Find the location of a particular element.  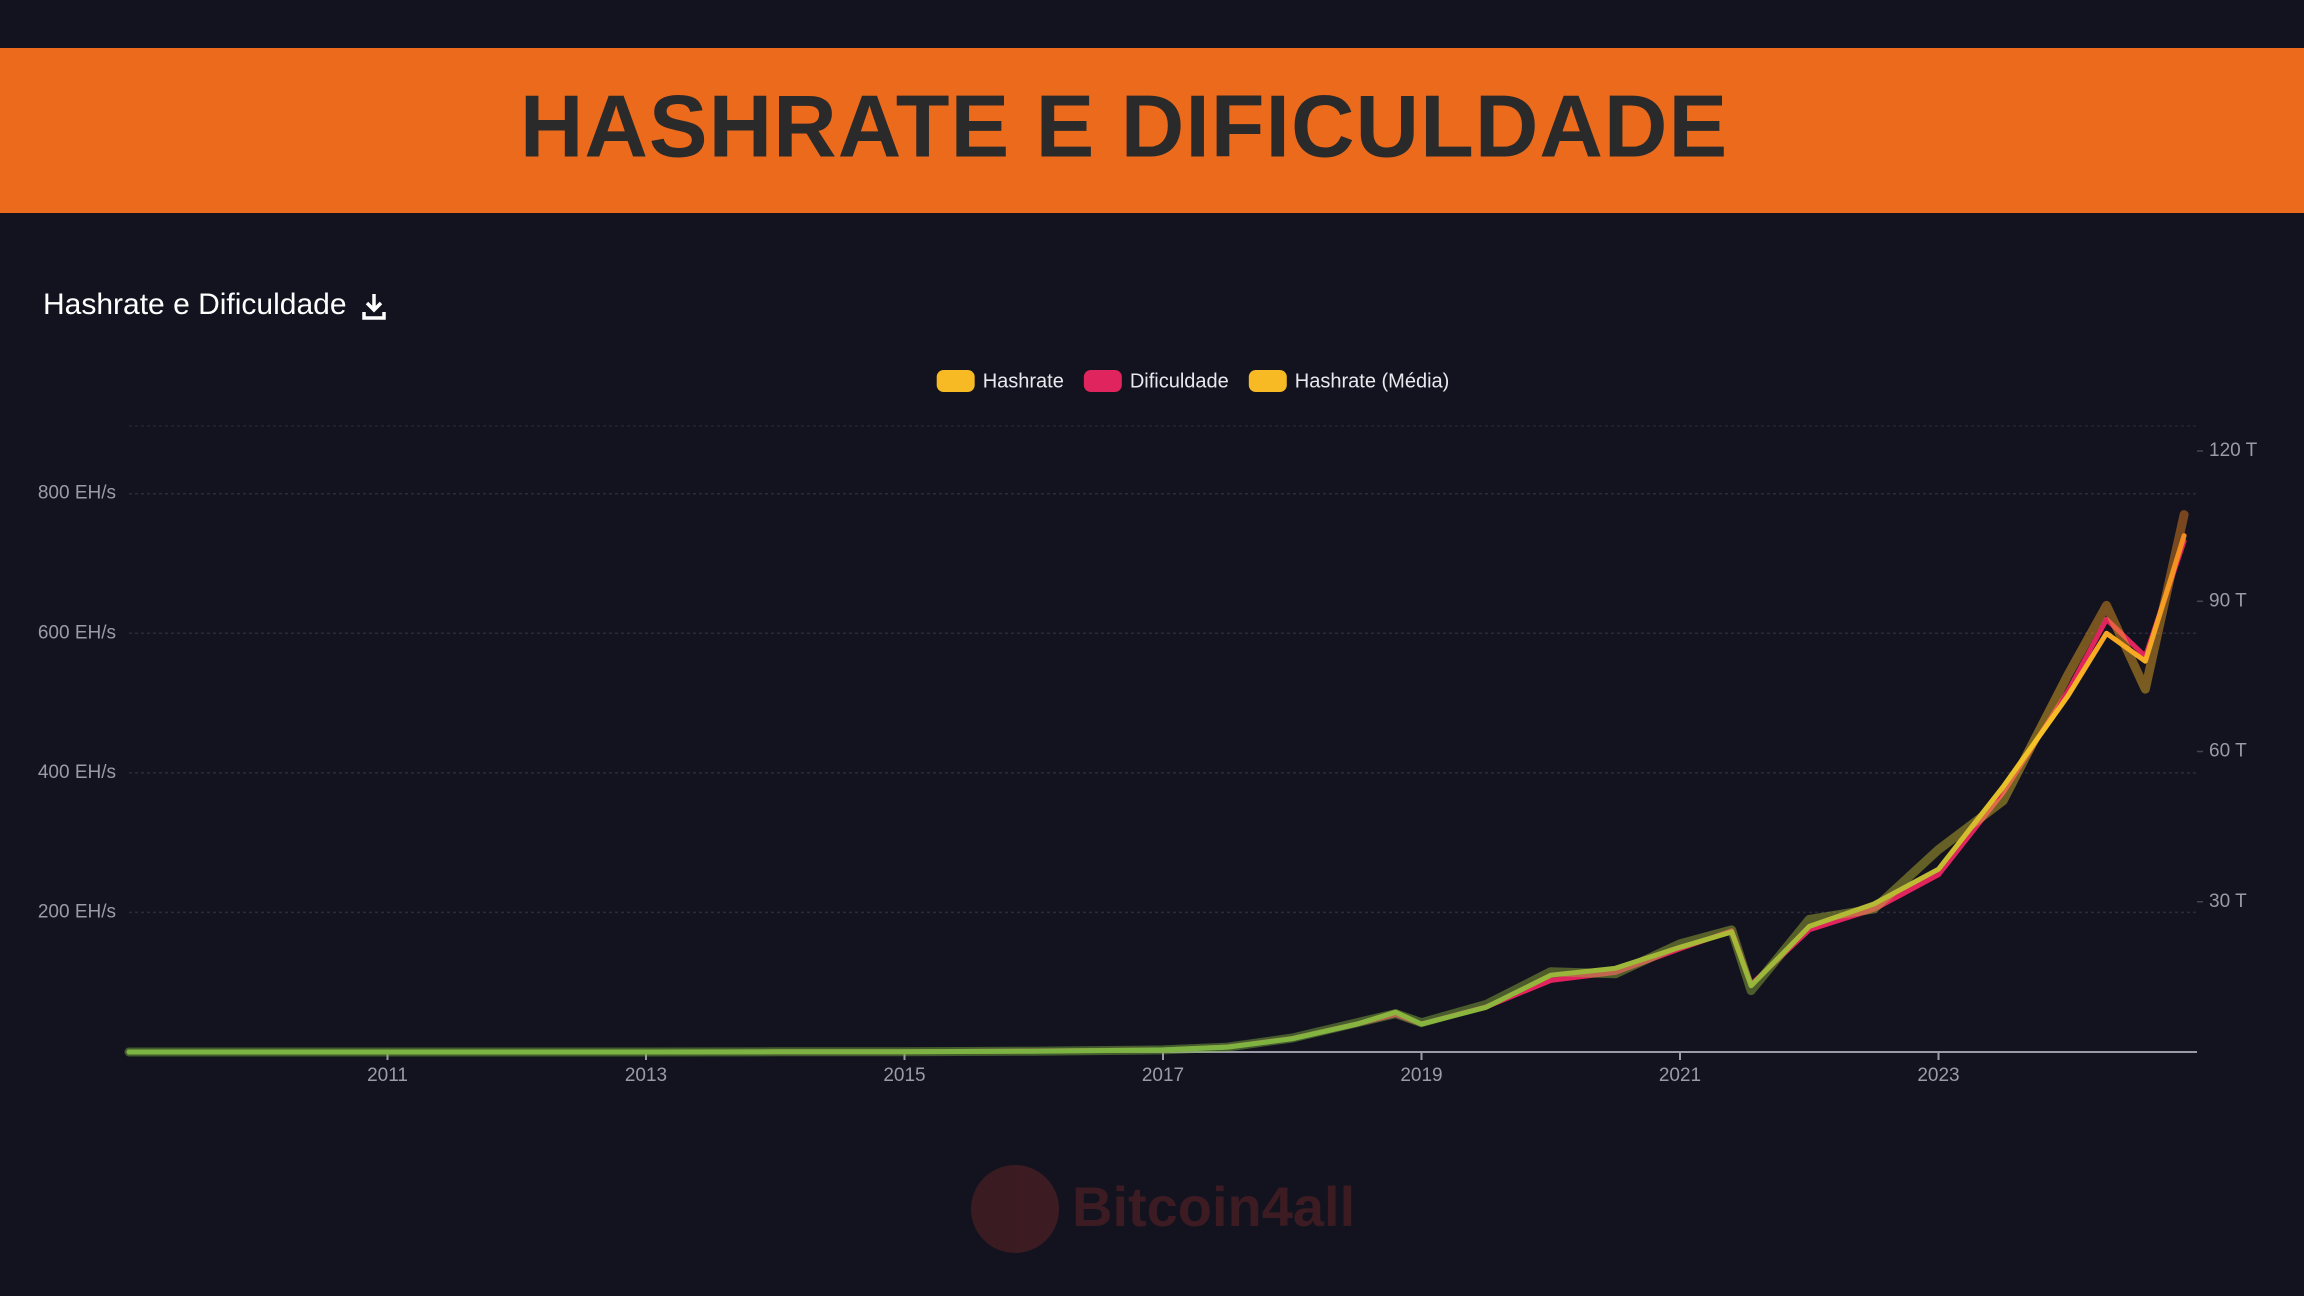

x-tick-label: 2019 is located at coordinates (1421, 1075).